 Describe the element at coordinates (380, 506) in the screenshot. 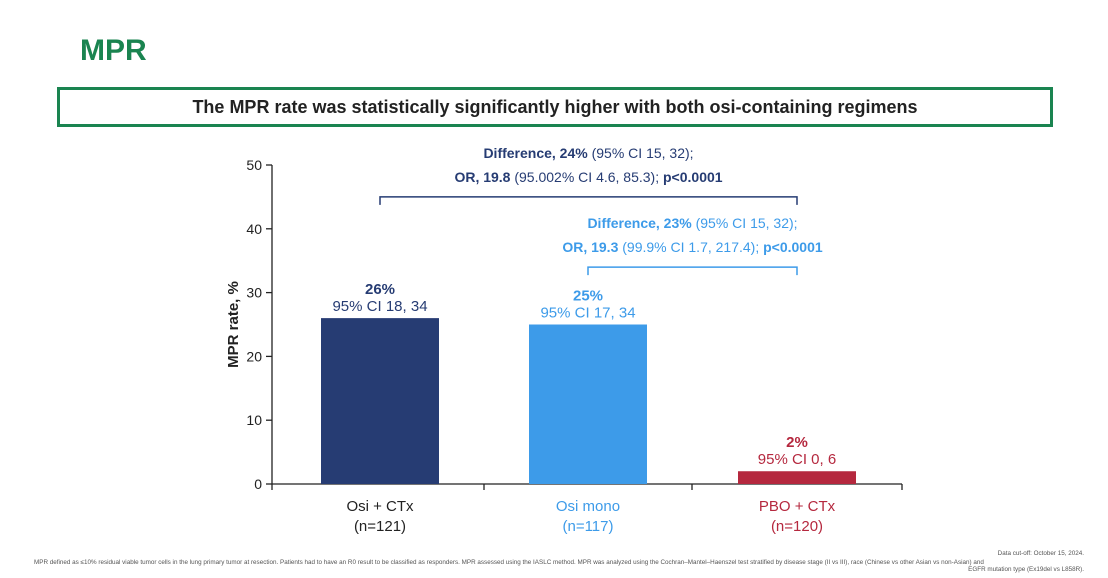

I see `category-label: Osi + CTx` at that location.